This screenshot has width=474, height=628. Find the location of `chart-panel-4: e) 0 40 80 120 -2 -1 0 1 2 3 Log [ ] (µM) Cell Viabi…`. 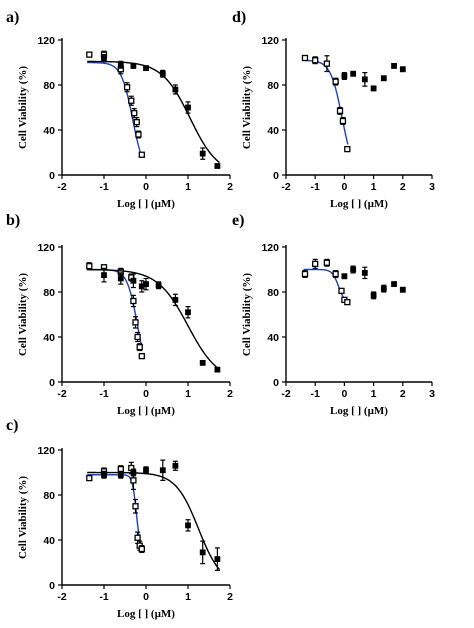

chart-panel-4: e) 0 40 80 120 -2 -1 0 1 2 3 Log [ ] (µM) Cell Viabi… is located at coordinates (333, 314).